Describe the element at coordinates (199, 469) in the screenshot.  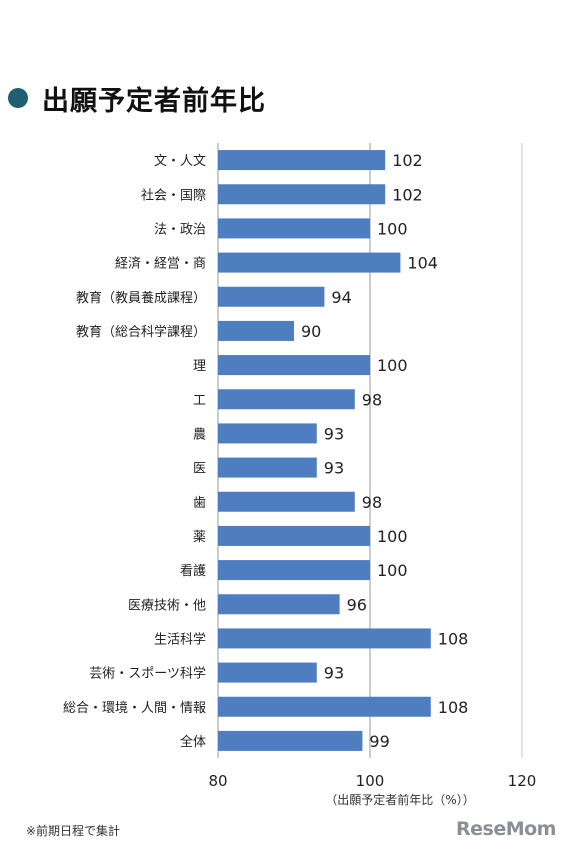
I see `category-label: 医` at that location.